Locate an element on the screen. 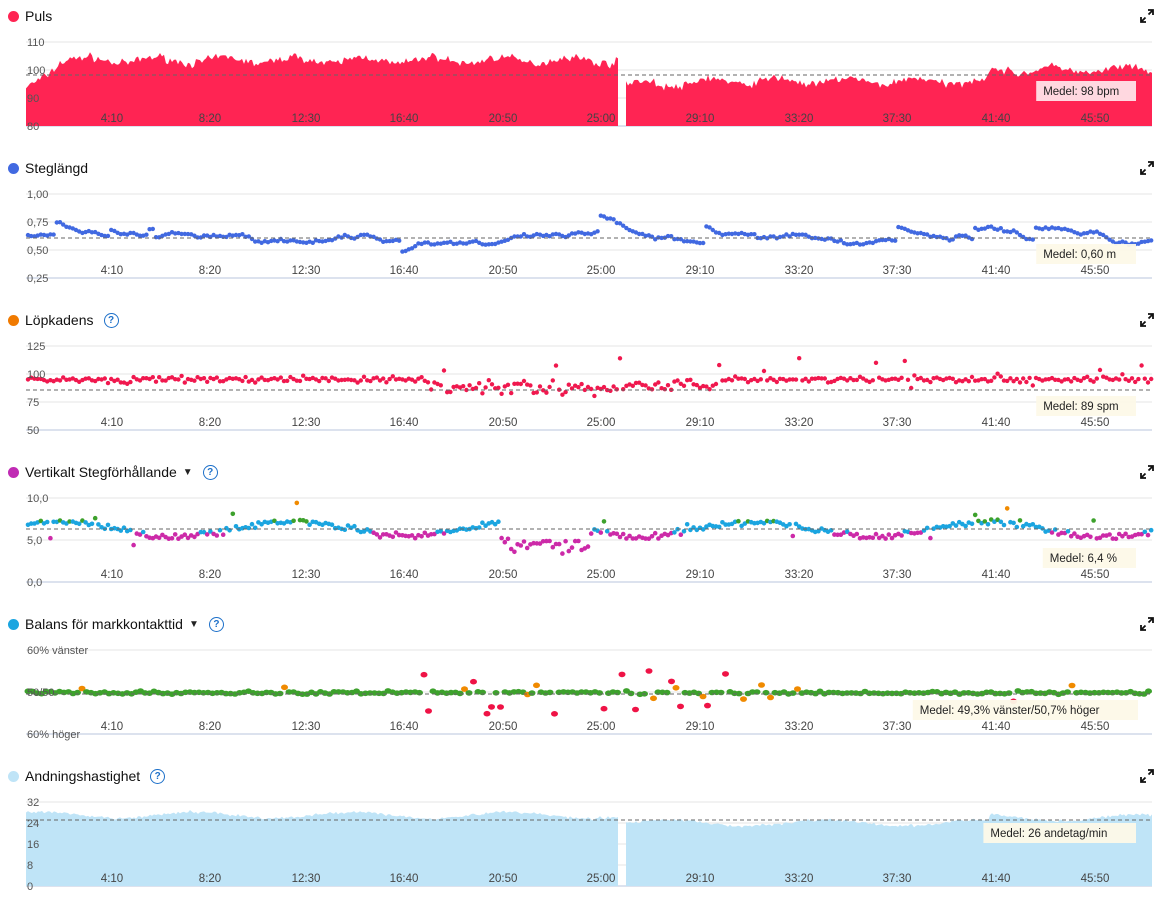 The image size is (1166, 918). x-tick-label: 25:00 is located at coordinates (601, 879).